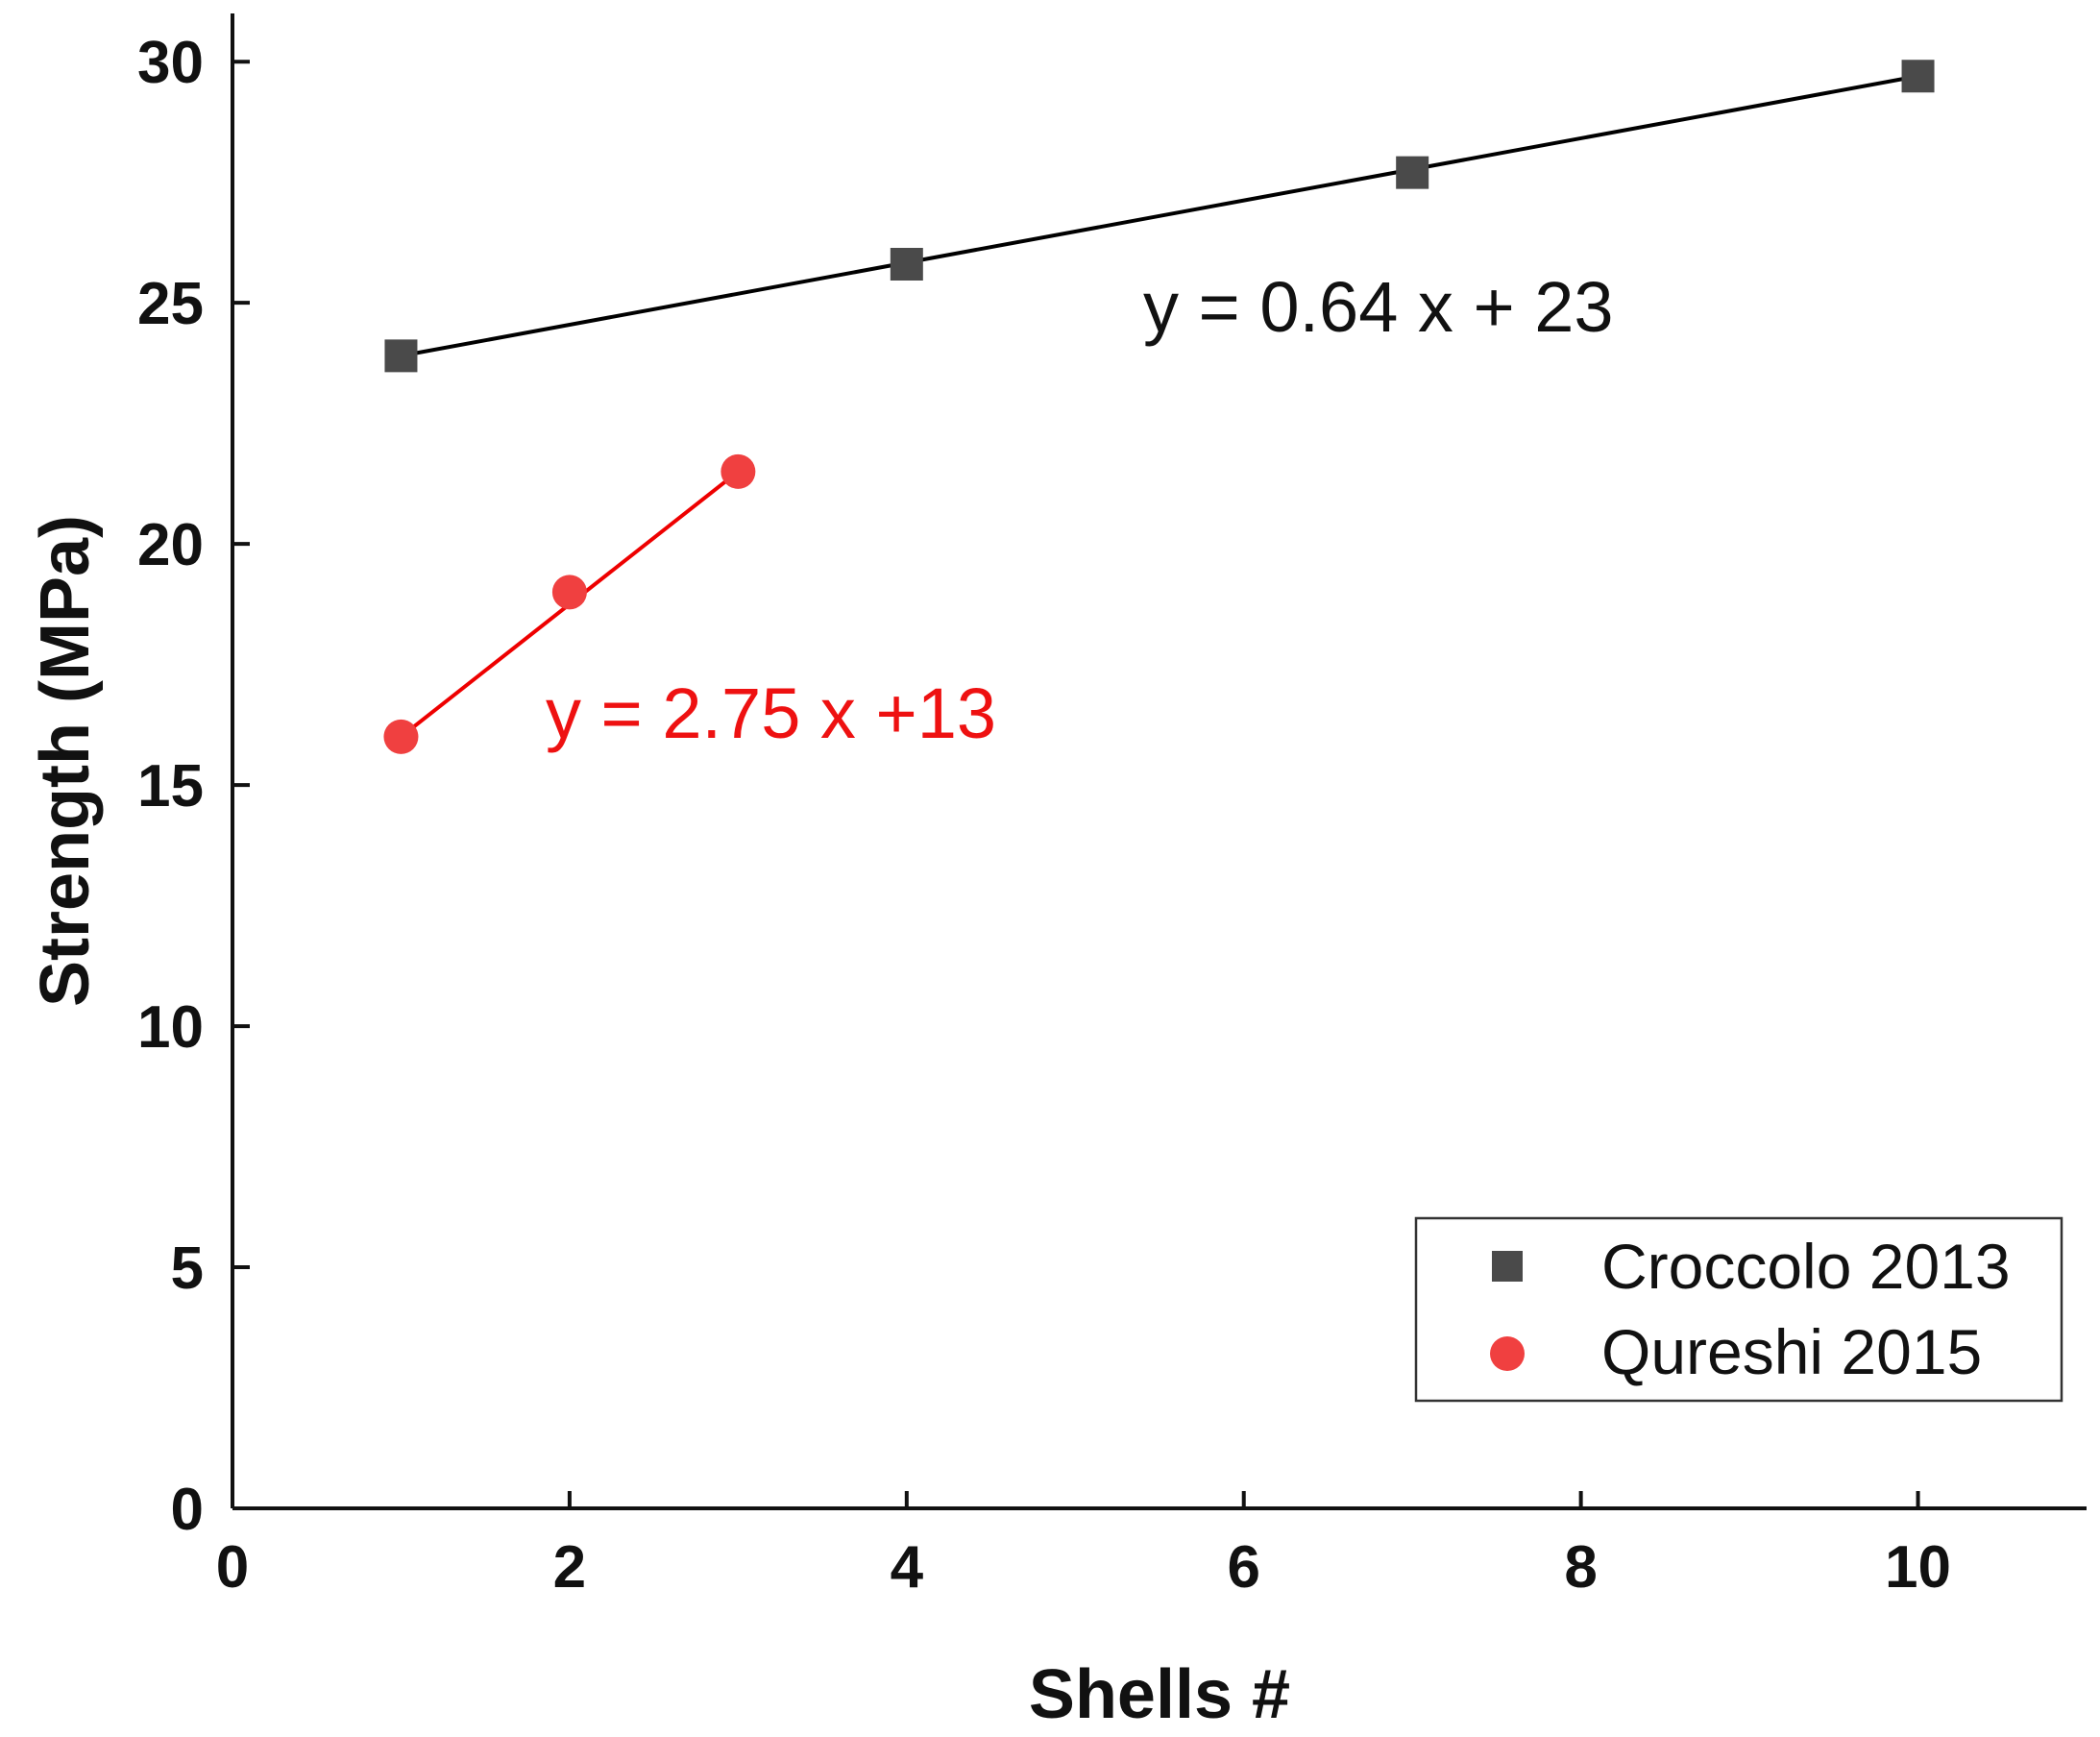 Image resolution: width=2100 pixels, height=1737 pixels. I want to click on y-tick-label: 0, so click(187, 1510).